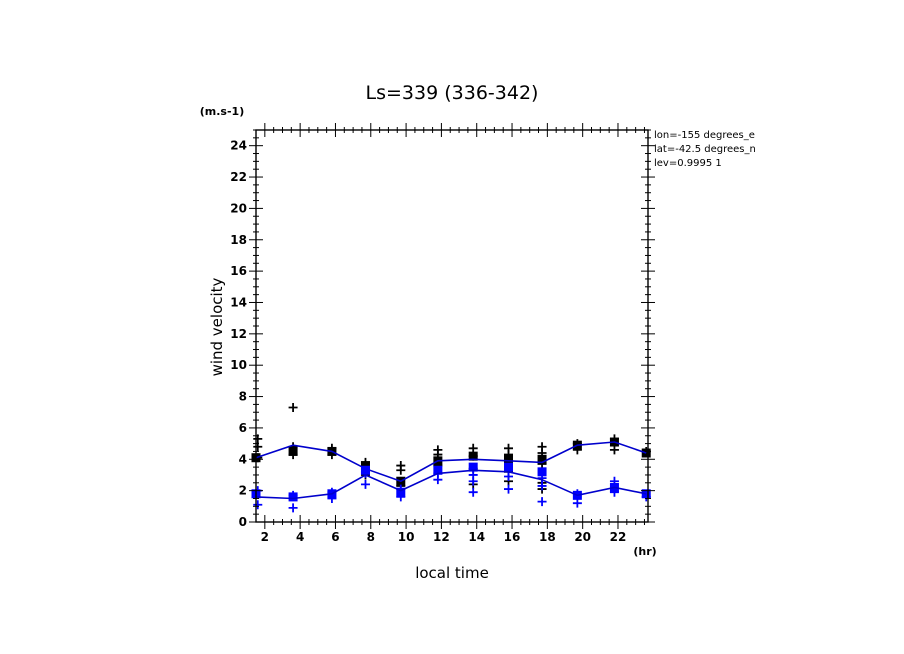 The width and height of the screenshot is (904, 654). Describe the element at coordinates (406, 537) in the screenshot. I see `x-tick-label: 10` at that location.